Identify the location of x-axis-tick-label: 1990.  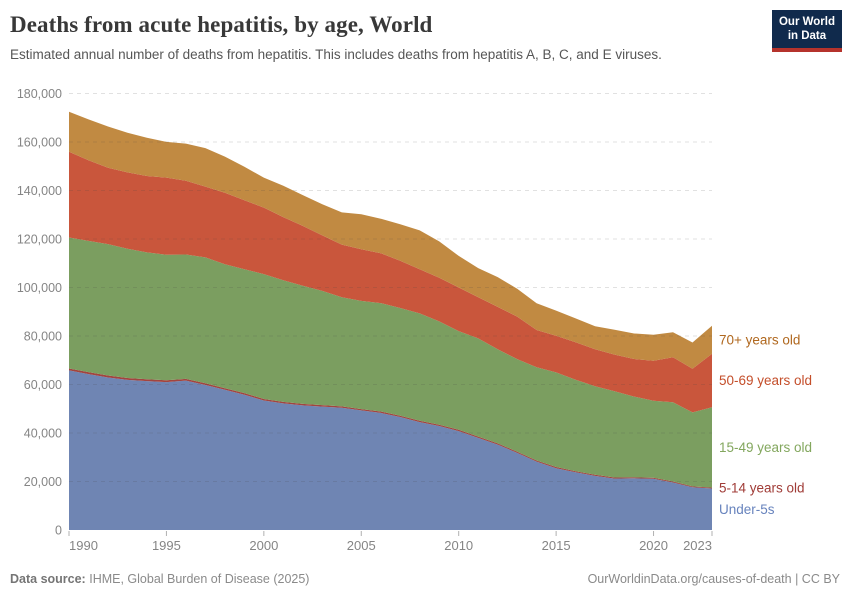
(83, 545).